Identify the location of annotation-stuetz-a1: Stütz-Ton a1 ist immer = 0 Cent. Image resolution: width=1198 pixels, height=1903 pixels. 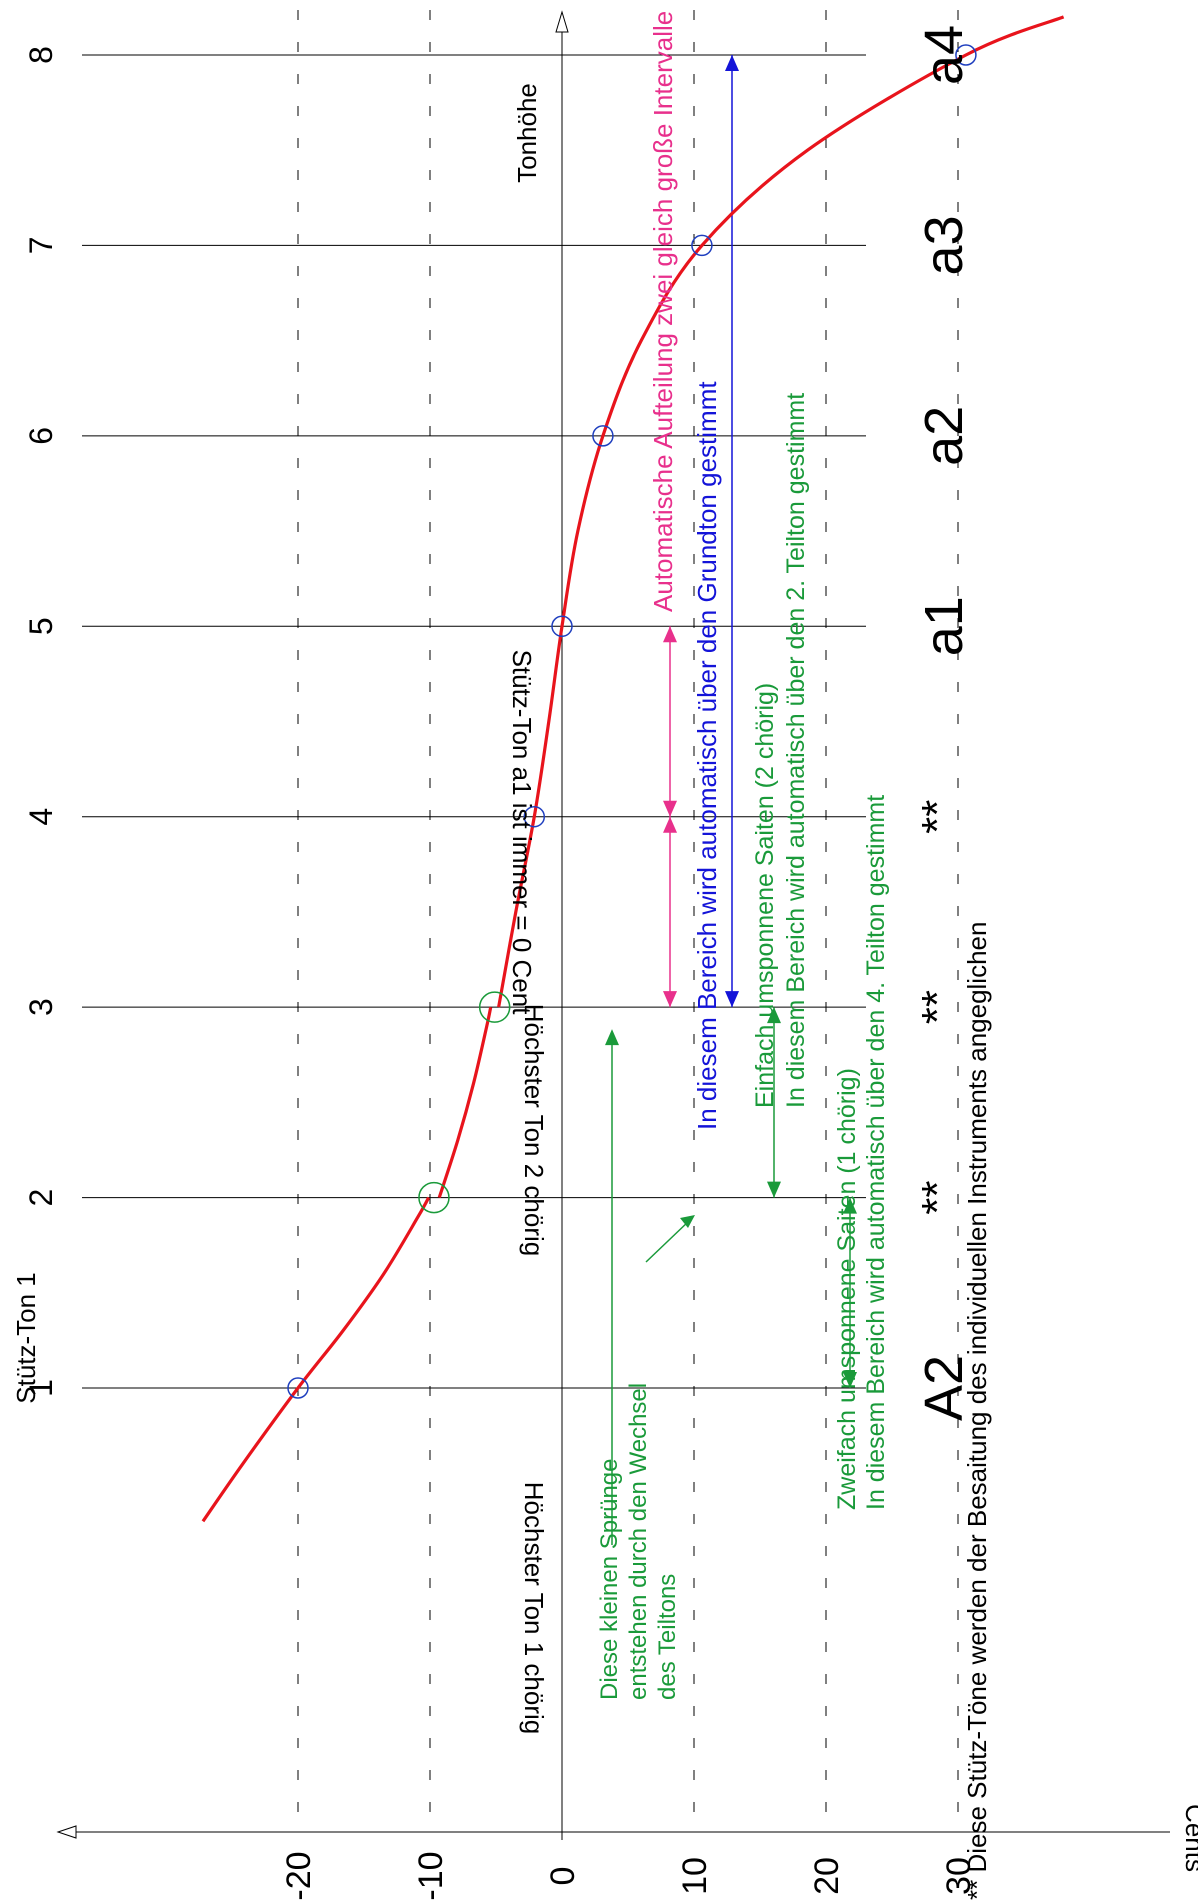
(522, 833).